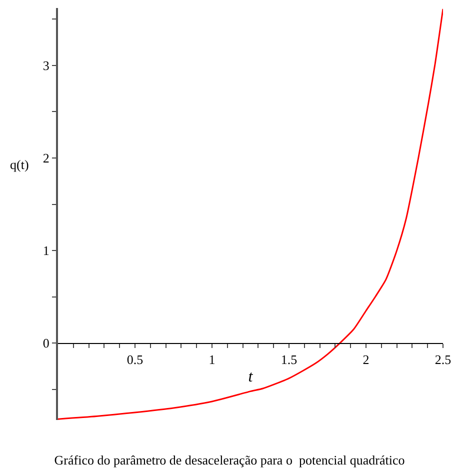 The image size is (459, 470). Describe the element at coordinates (443, 359) in the screenshot. I see `x-tick-label: 2.5` at that location.